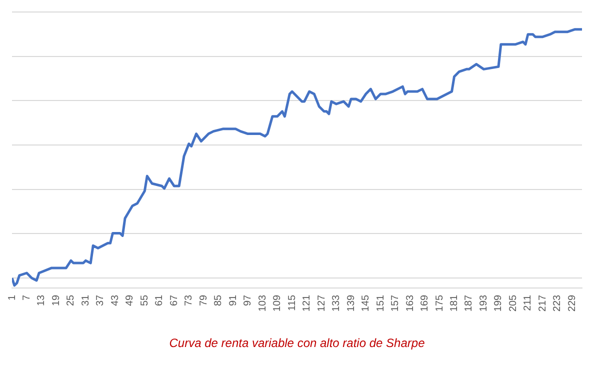 This screenshot has width=604, height=365. I want to click on x-tick-label: 91, so click(233, 300).